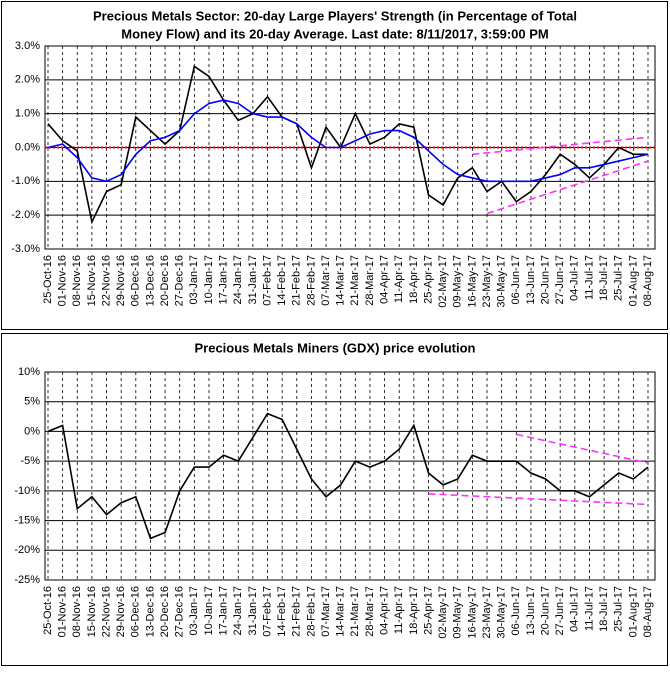 The image size is (670, 673). Describe the element at coordinates (25, 181) in the screenshot. I see `y-tick-label: -1.0%` at that location.